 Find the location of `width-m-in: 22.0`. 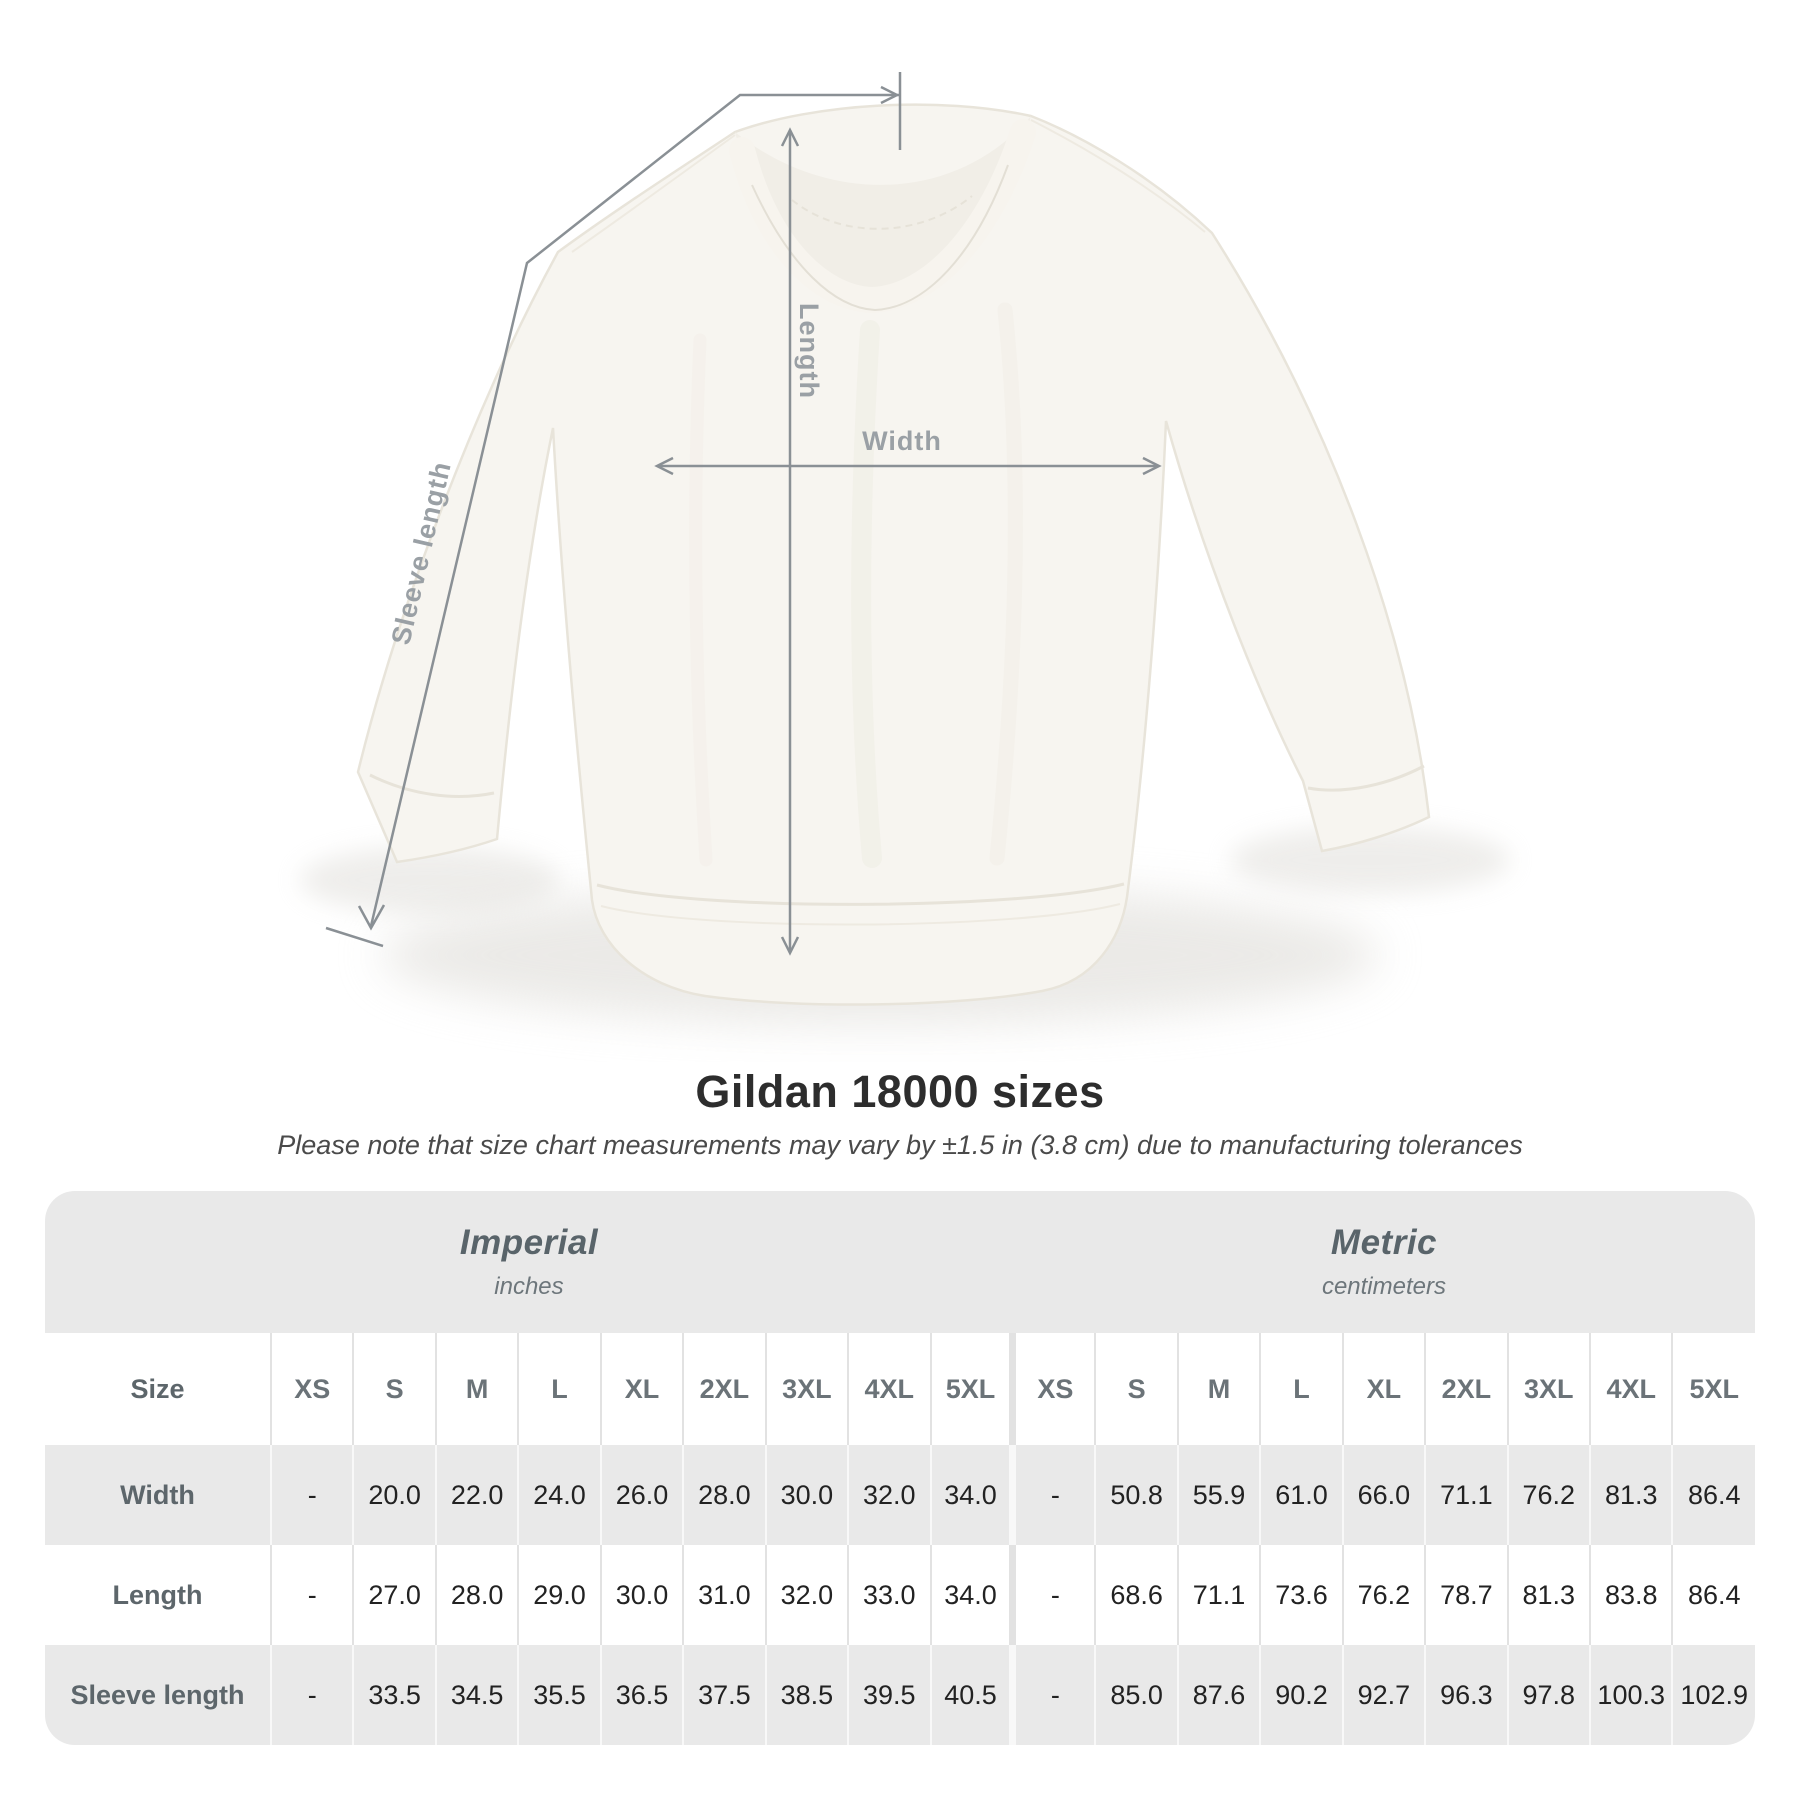

width-m-in: 22.0 is located at coordinates (476, 1495).